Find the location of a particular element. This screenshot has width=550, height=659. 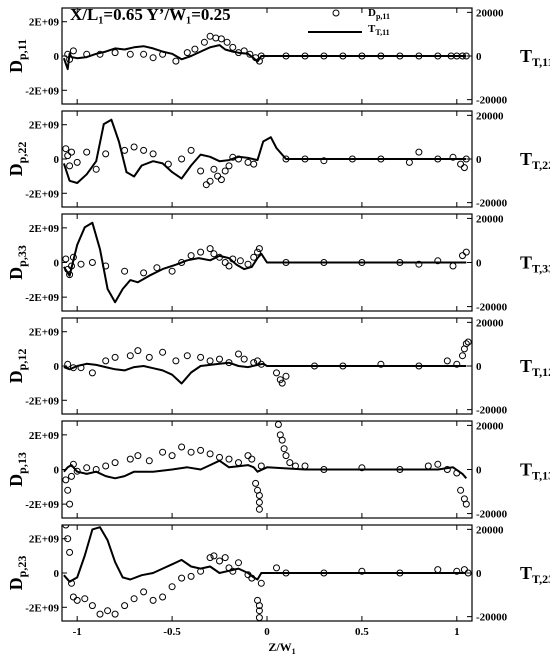

right-axis-label: TT,22 is located at coordinates (535, 160).